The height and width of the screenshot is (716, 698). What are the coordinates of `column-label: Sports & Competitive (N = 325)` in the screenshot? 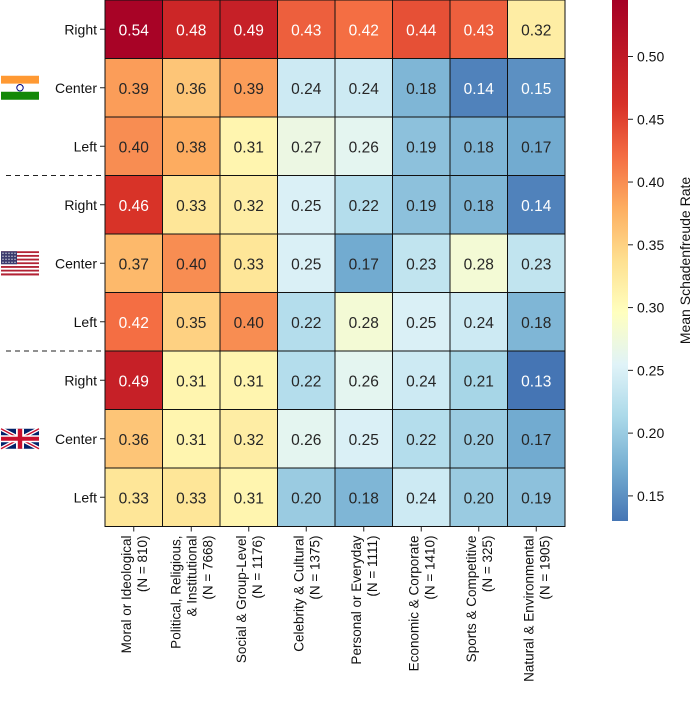 It's located at (479, 599).